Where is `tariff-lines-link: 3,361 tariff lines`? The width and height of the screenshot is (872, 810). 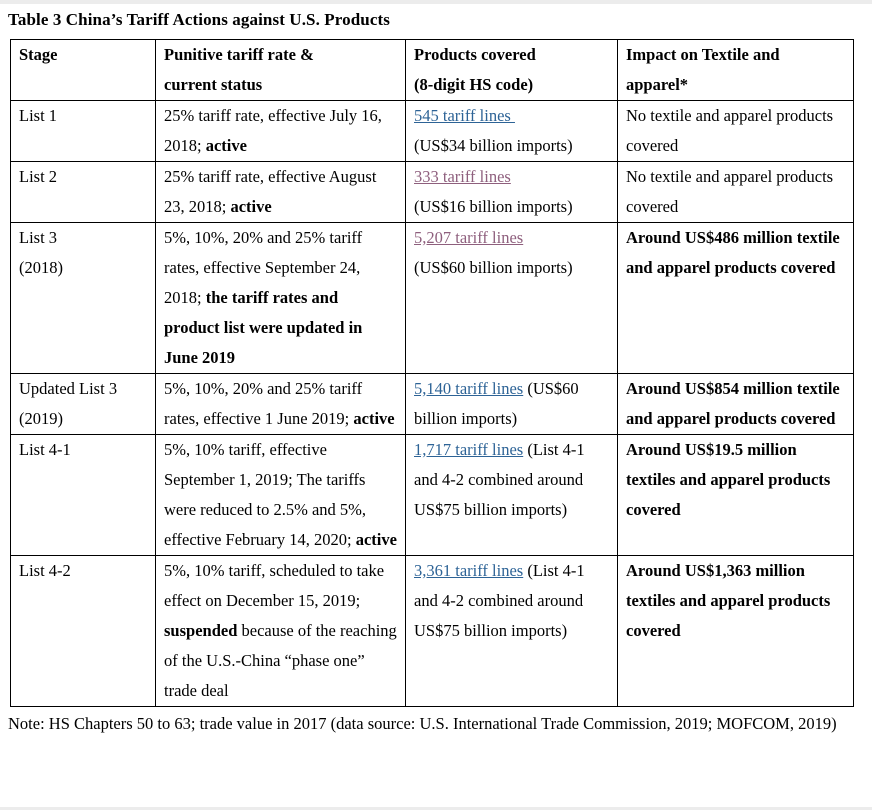 tariff-lines-link: 3,361 tariff lines is located at coordinates (469, 570).